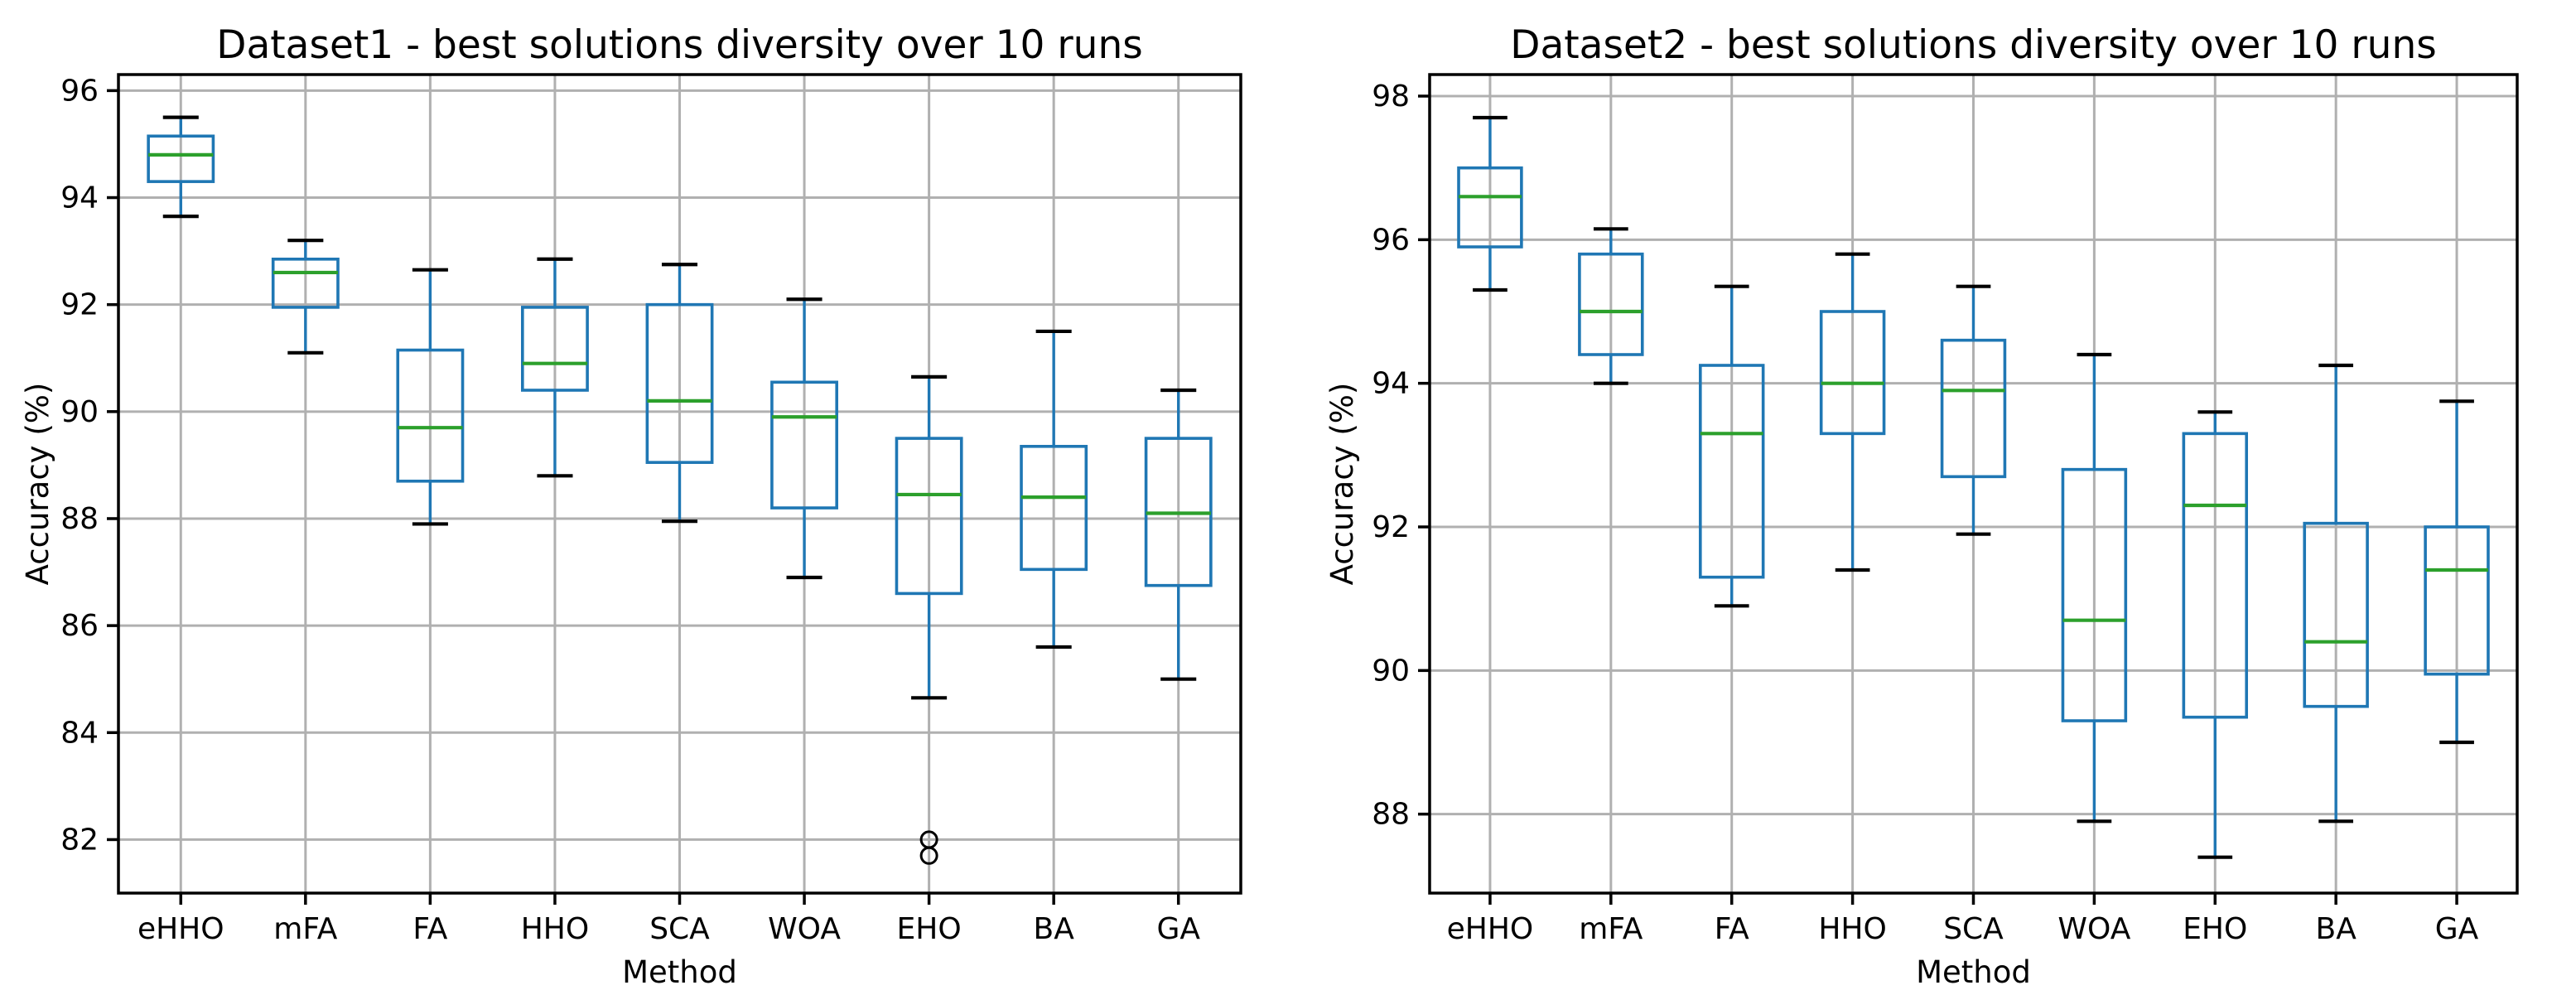 The width and height of the screenshot is (2576, 995). What do you see at coordinates (1391, 97) in the screenshot?
I see `y-tick-label: 98` at bounding box center [1391, 97].